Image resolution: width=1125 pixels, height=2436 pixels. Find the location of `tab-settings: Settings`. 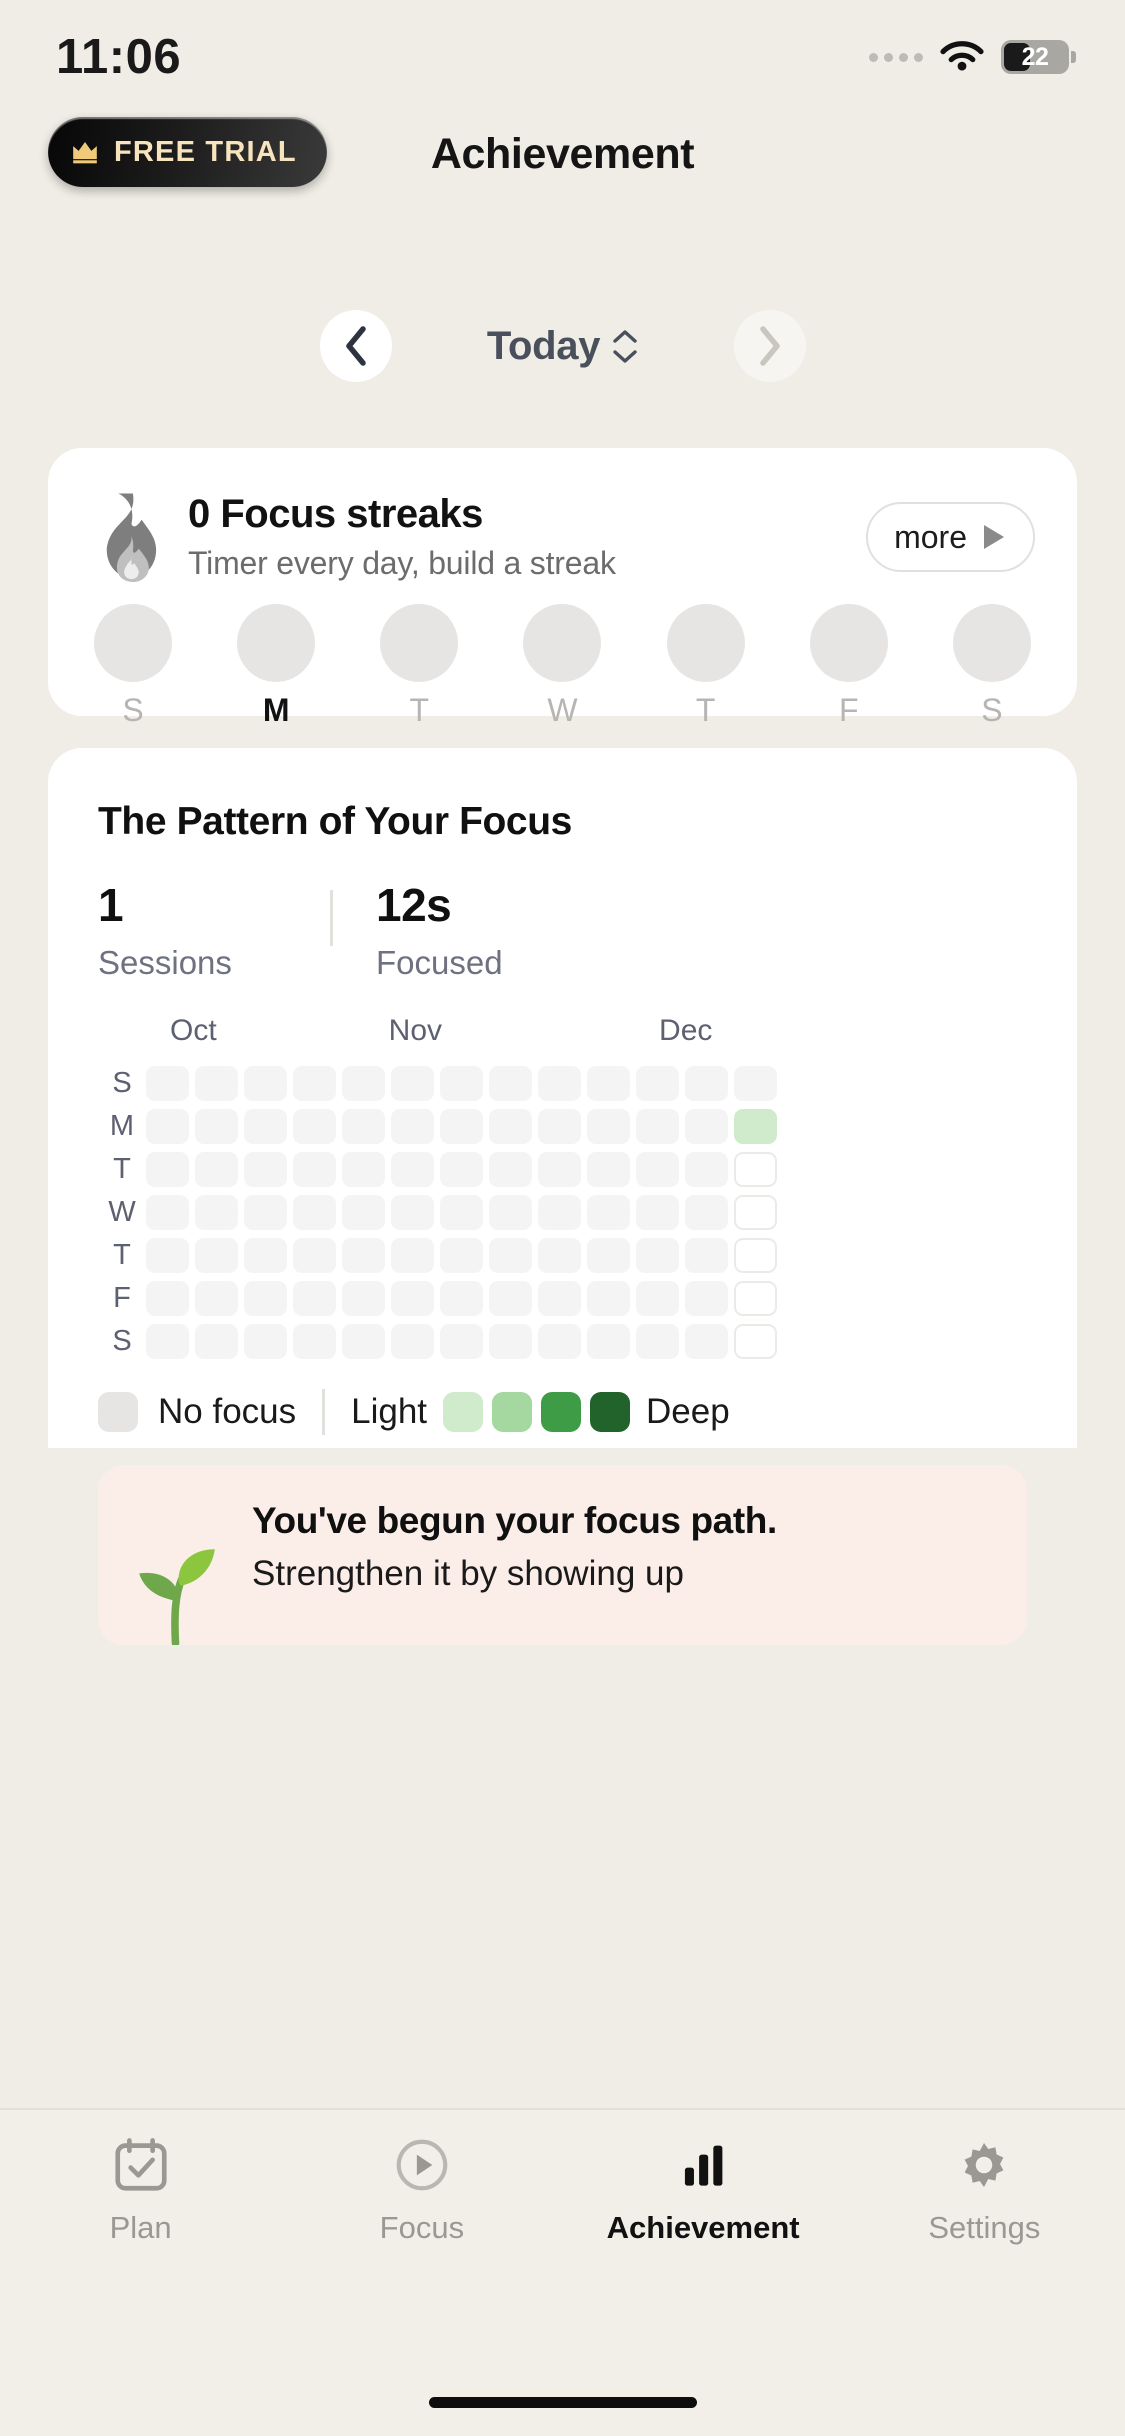

tab-settings: Settings is located at coordinates (984, 2222).